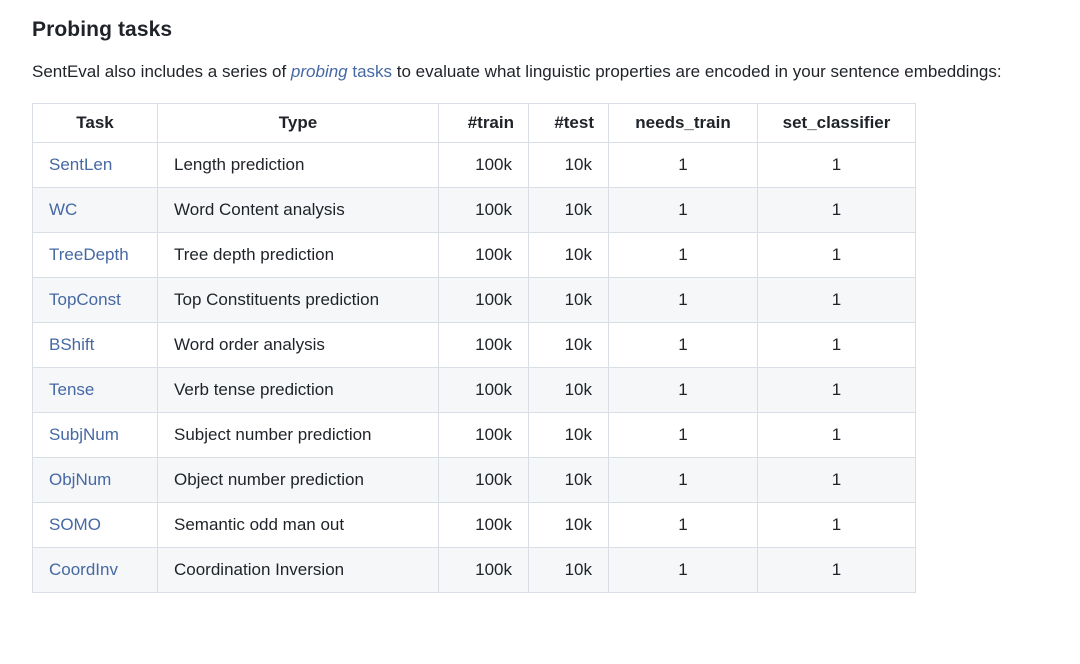 The image size is (1080, 664). I want to click on task-link-bshift: BShift, so click(72, 344).